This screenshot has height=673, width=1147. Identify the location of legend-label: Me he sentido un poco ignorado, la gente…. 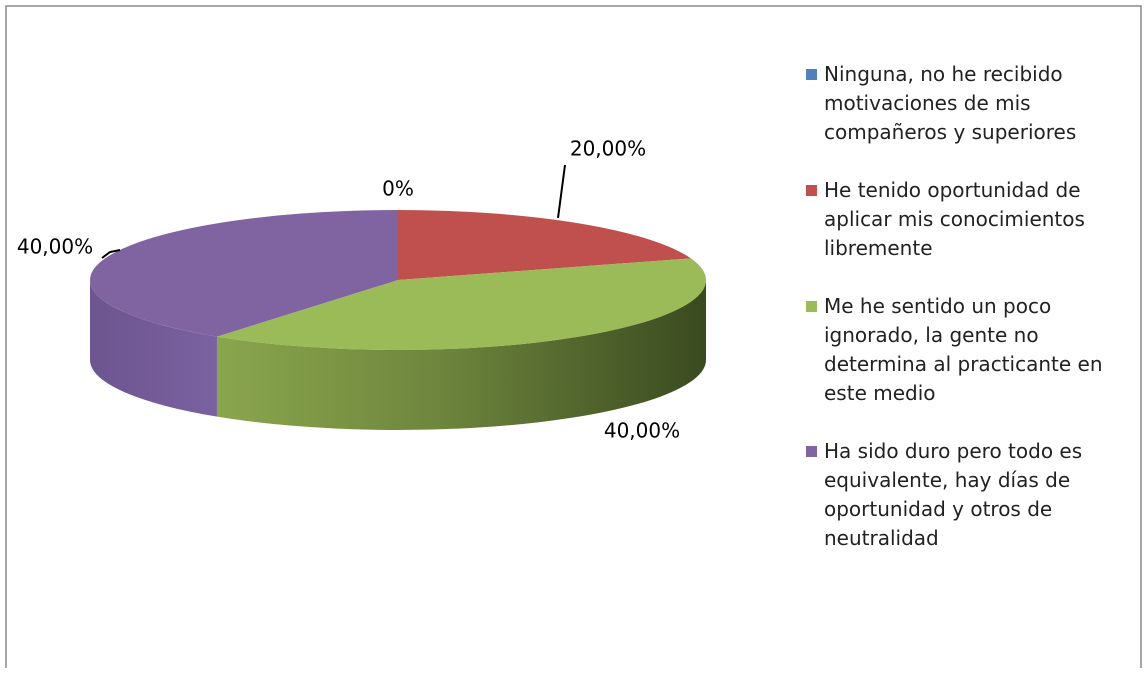
(963, 349).